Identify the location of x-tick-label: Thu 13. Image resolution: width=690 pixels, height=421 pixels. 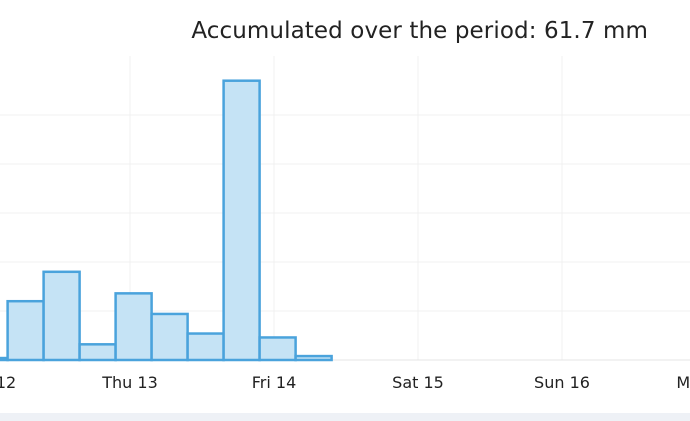
(129, 382).